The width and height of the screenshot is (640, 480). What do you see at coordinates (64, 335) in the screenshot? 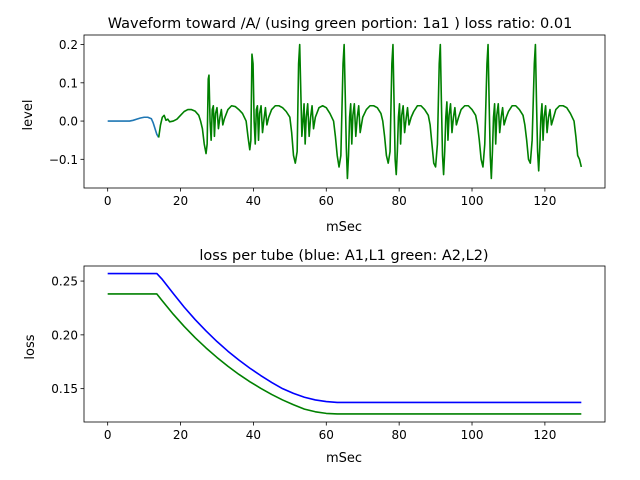
I see `y-tick-label: 0.20` at bounding box center [64, 335].